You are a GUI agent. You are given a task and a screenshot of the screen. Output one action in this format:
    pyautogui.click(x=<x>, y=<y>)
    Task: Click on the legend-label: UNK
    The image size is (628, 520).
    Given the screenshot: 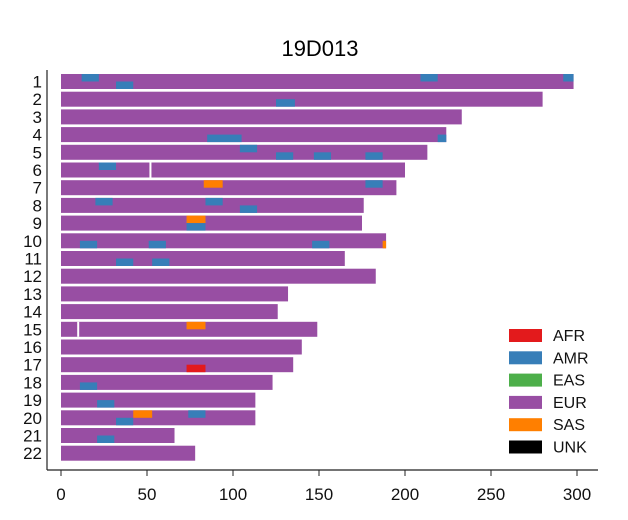 What is the action you would take?
    pyautogui.click(x=570, y=448)
    